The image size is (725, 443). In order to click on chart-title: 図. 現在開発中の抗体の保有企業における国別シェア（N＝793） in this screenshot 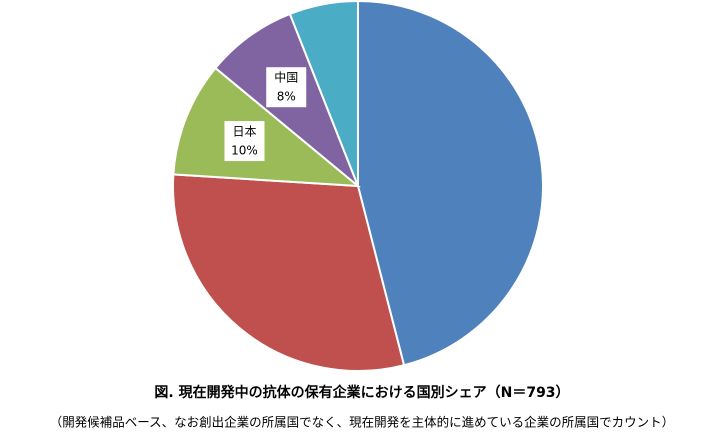, I will do `click(361, 392)`.